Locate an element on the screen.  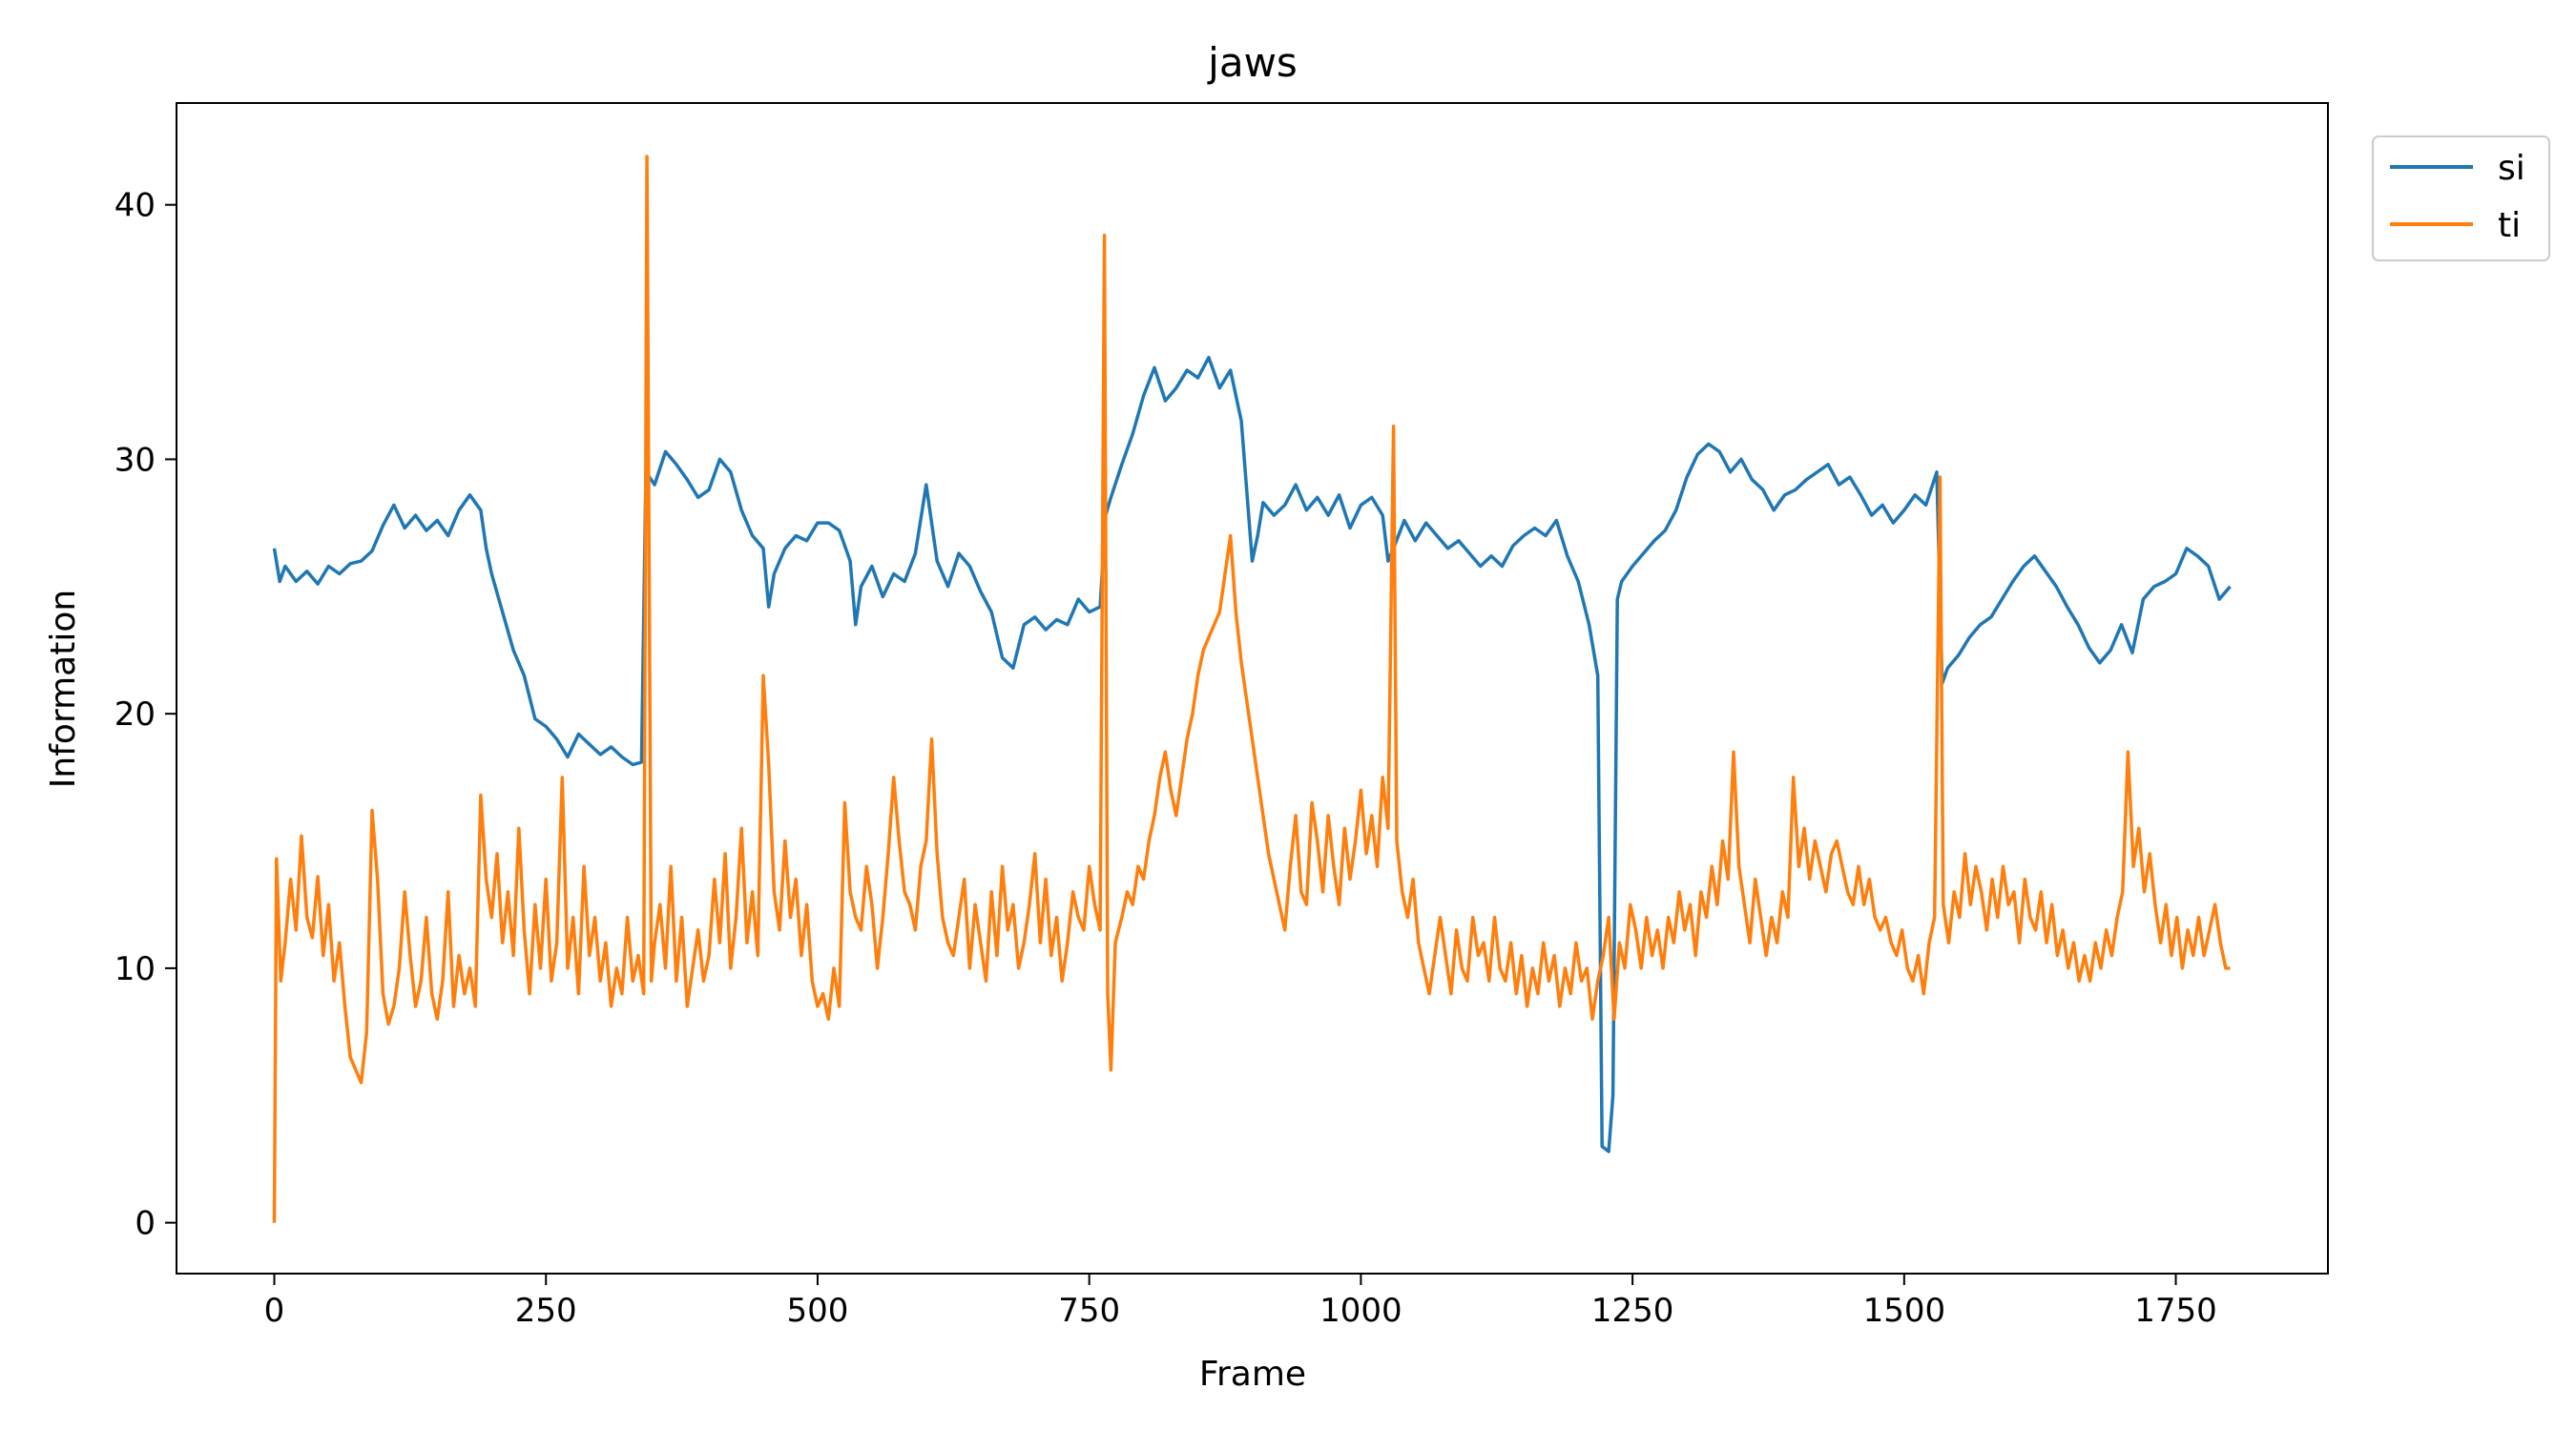
x-tick-label: 500 is located at coordinates (817, 1311).